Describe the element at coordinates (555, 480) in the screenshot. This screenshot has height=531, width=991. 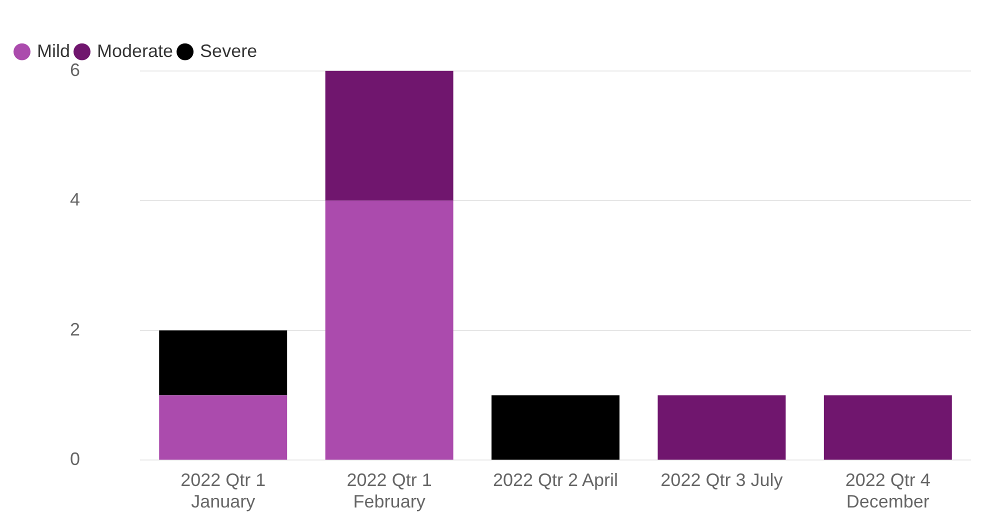
I see `x-tick-label: 2022 Qtr 2 April` at that location.